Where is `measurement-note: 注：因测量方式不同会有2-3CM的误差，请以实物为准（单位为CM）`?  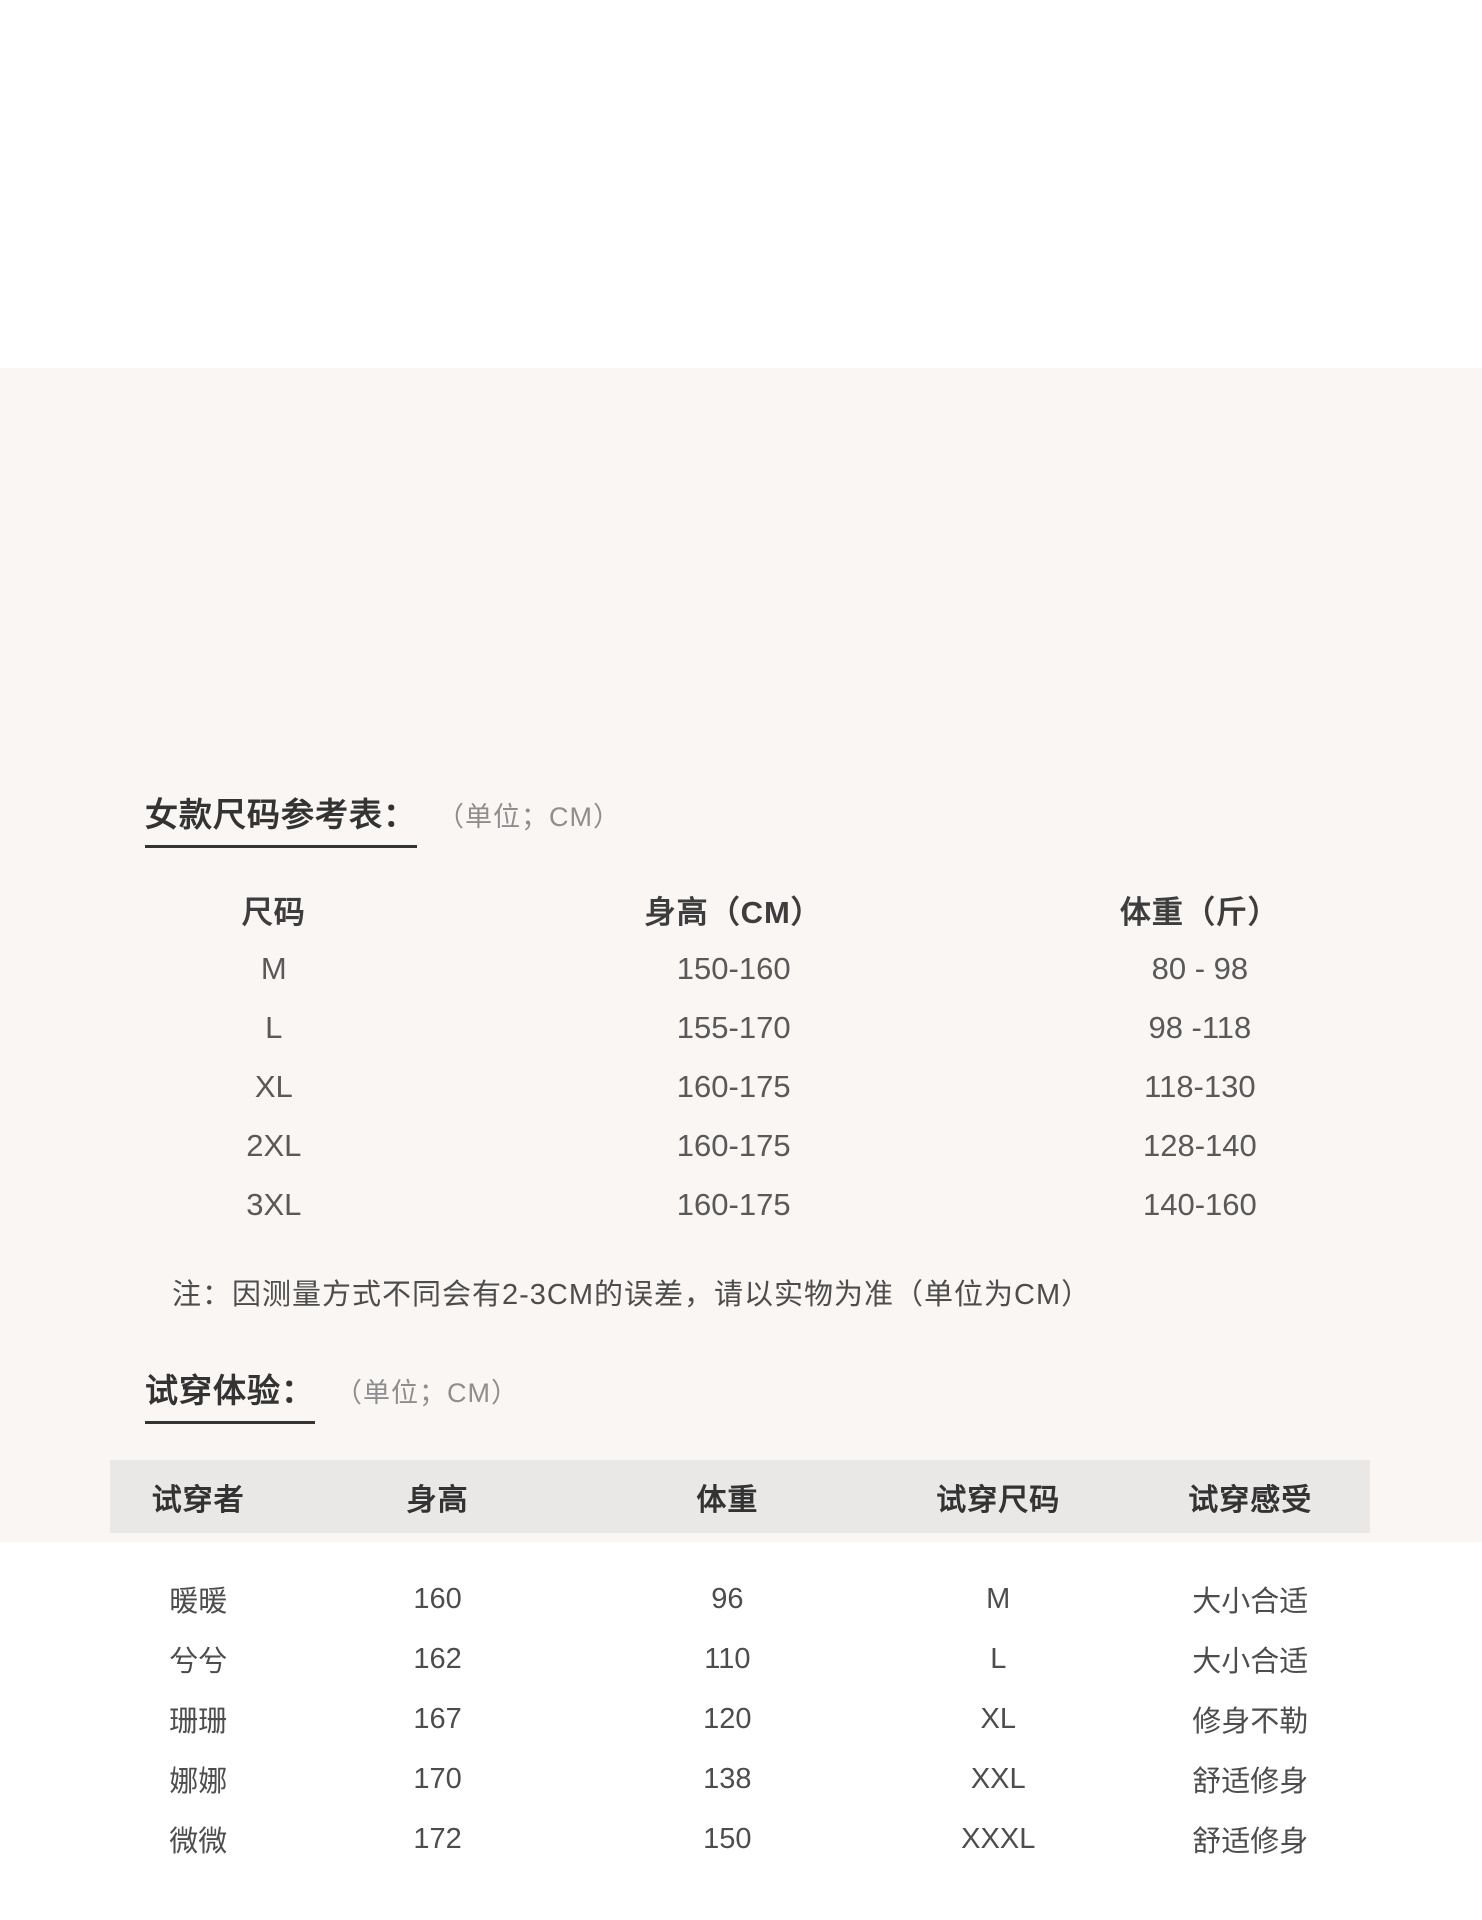 measurement-note: 注：因测量方式不同会有2-3CM的误差，请以实物为准（单位为CM） is located at coordinates (632, 1295).